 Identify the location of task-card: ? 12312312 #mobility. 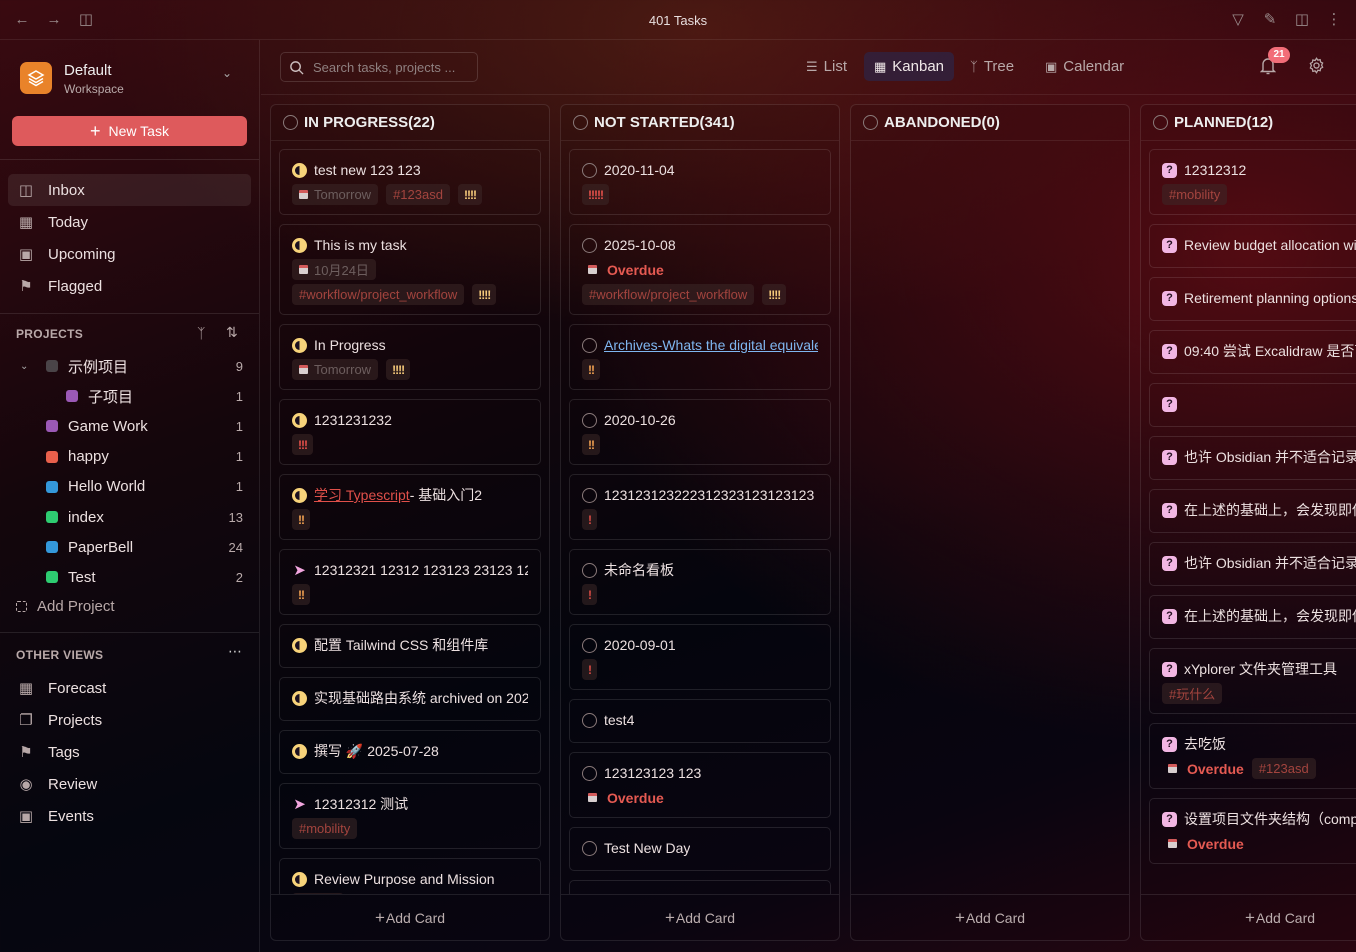
(1252, 182).